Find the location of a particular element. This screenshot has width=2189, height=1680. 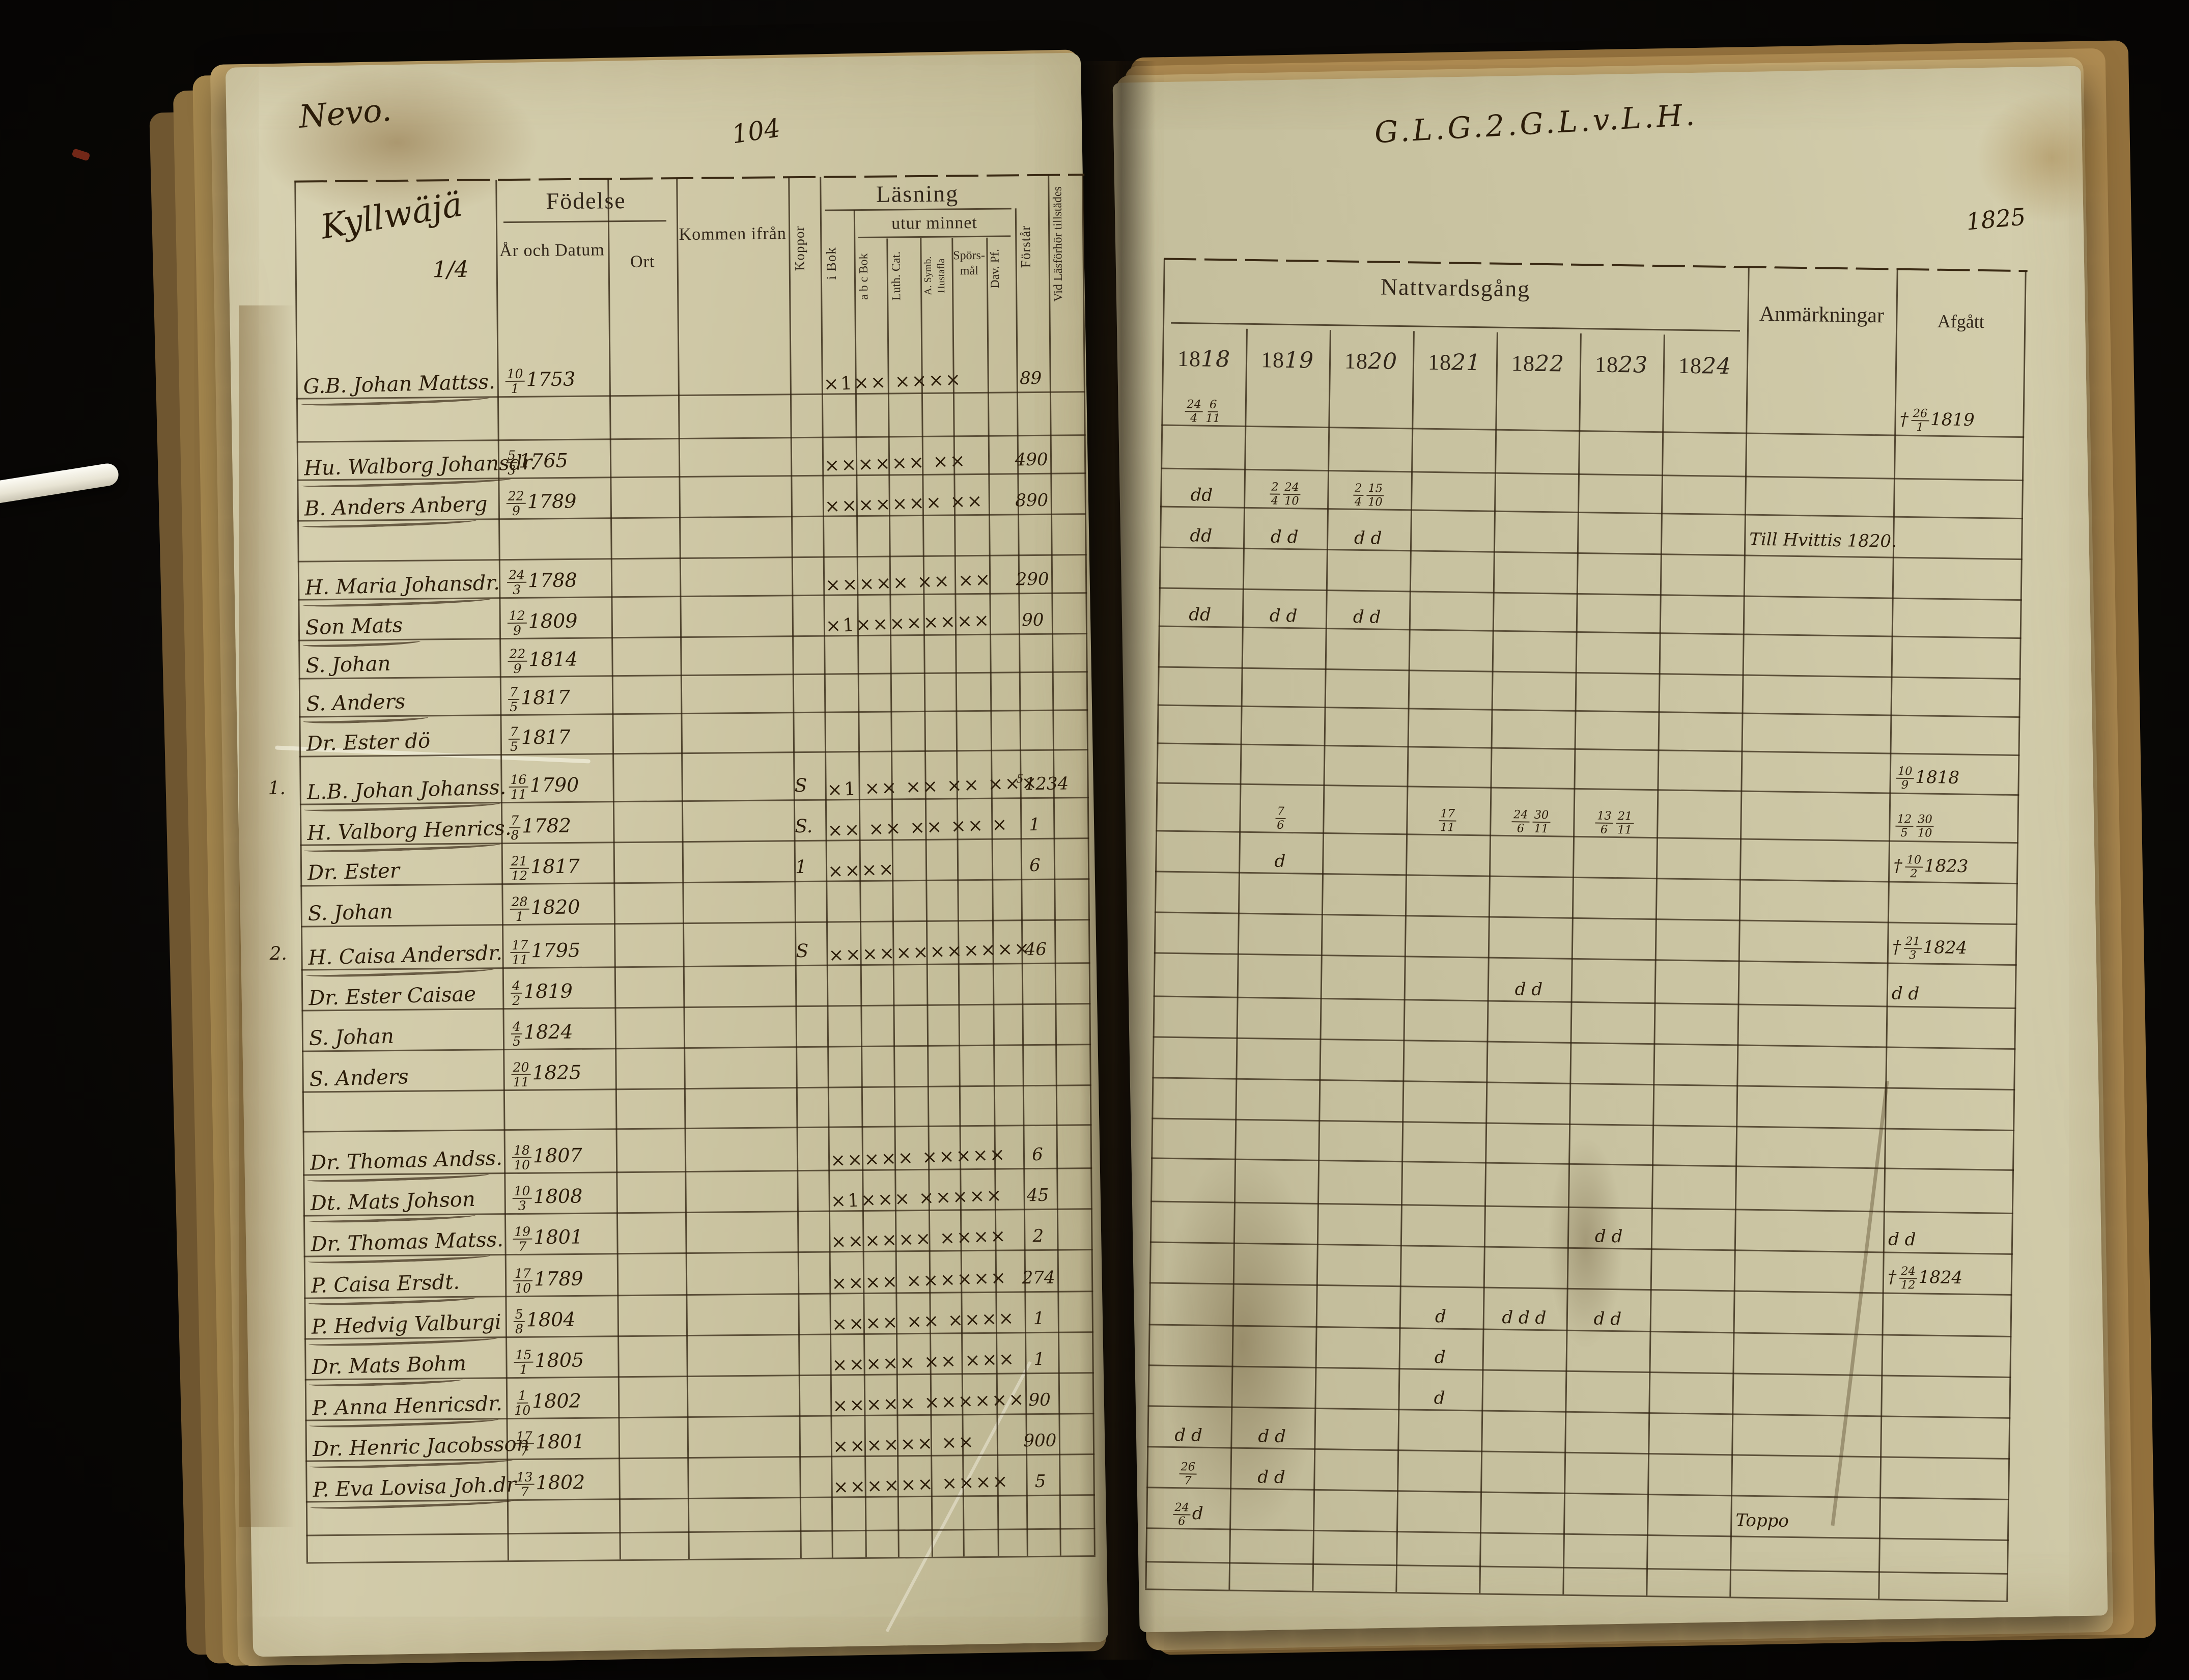

handwritten-script-heading: G.L.G.2.G.L.v.L.H. is located at coordinates (1536, 123).